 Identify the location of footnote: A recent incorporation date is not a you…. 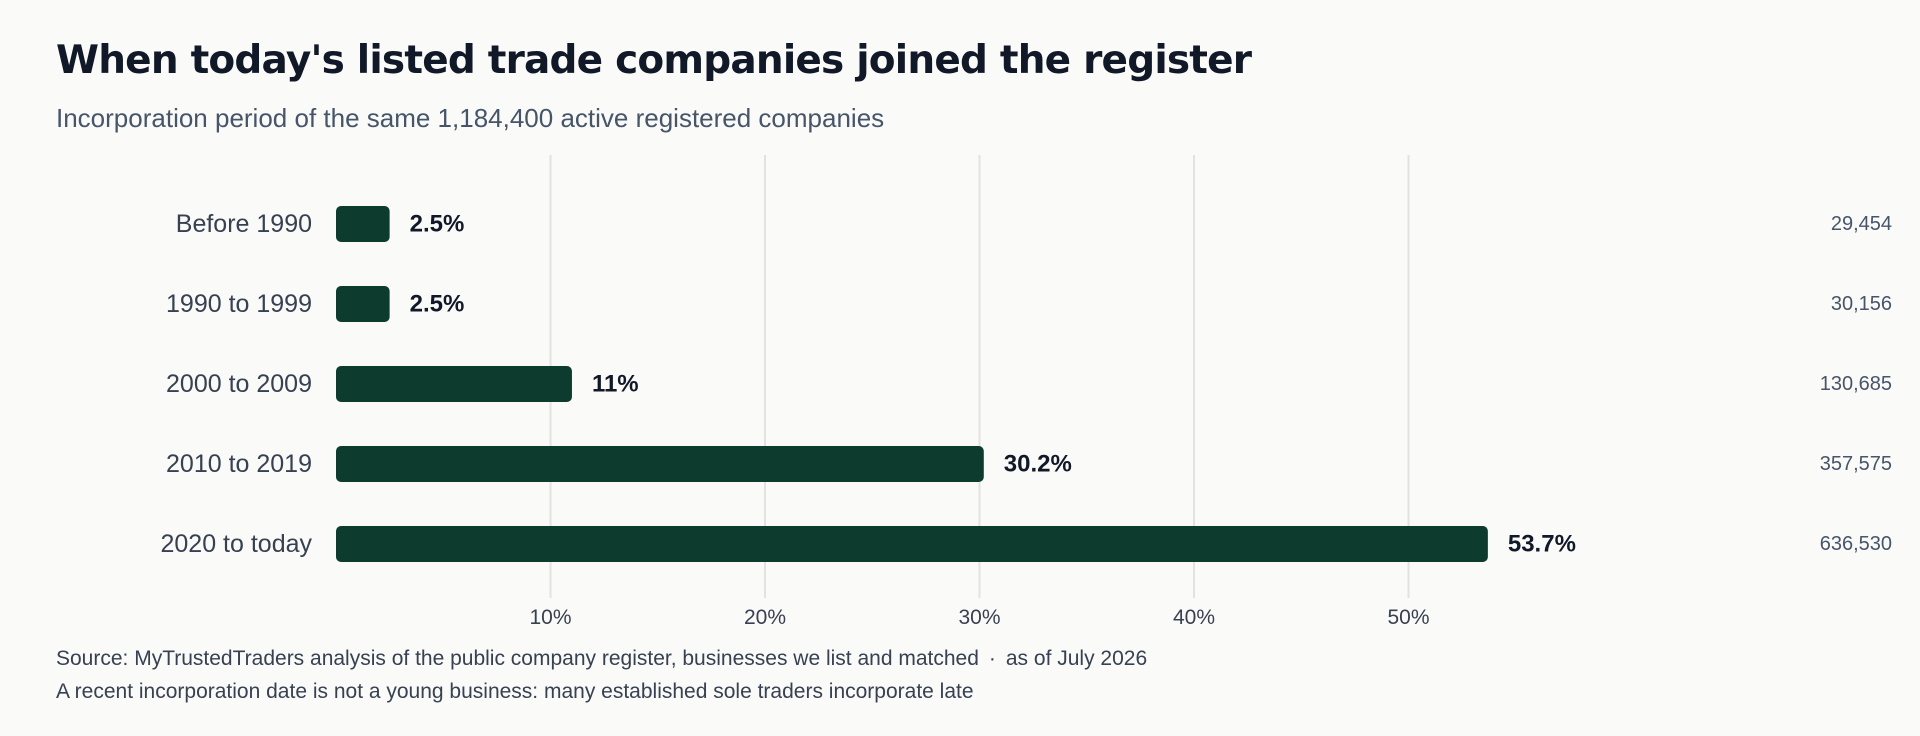
(515, 691).